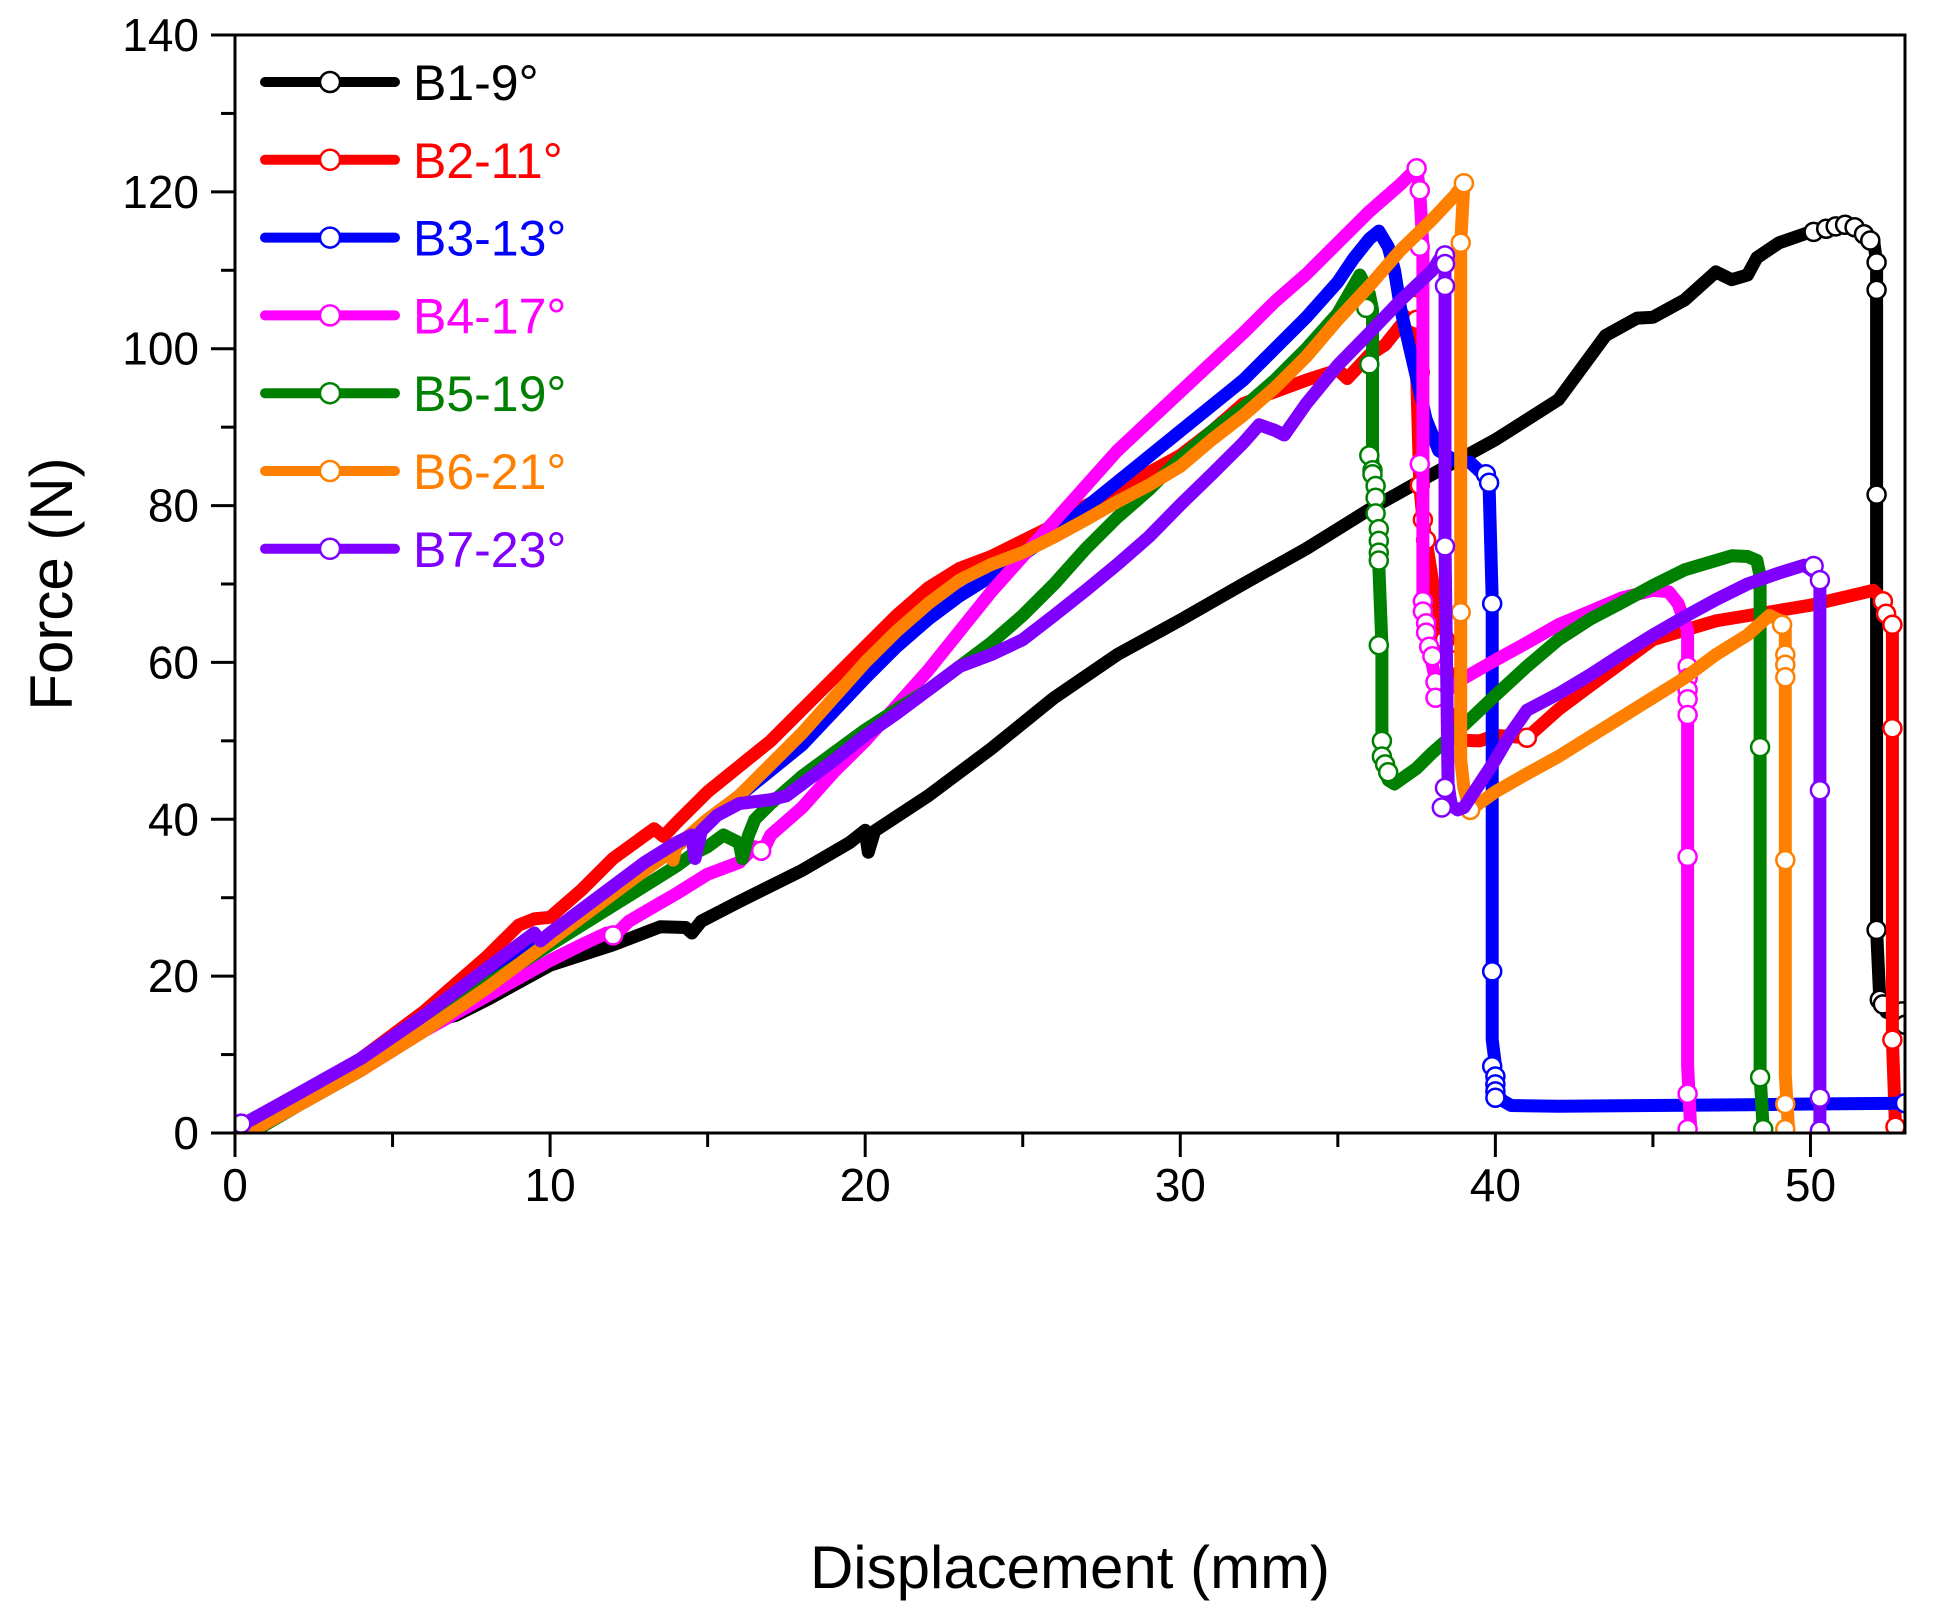  What do you see at coordinates (399, 83) in the screenshot?
I see `legend-item-b1-9: B1-9°` at bounding box center [399, 83].